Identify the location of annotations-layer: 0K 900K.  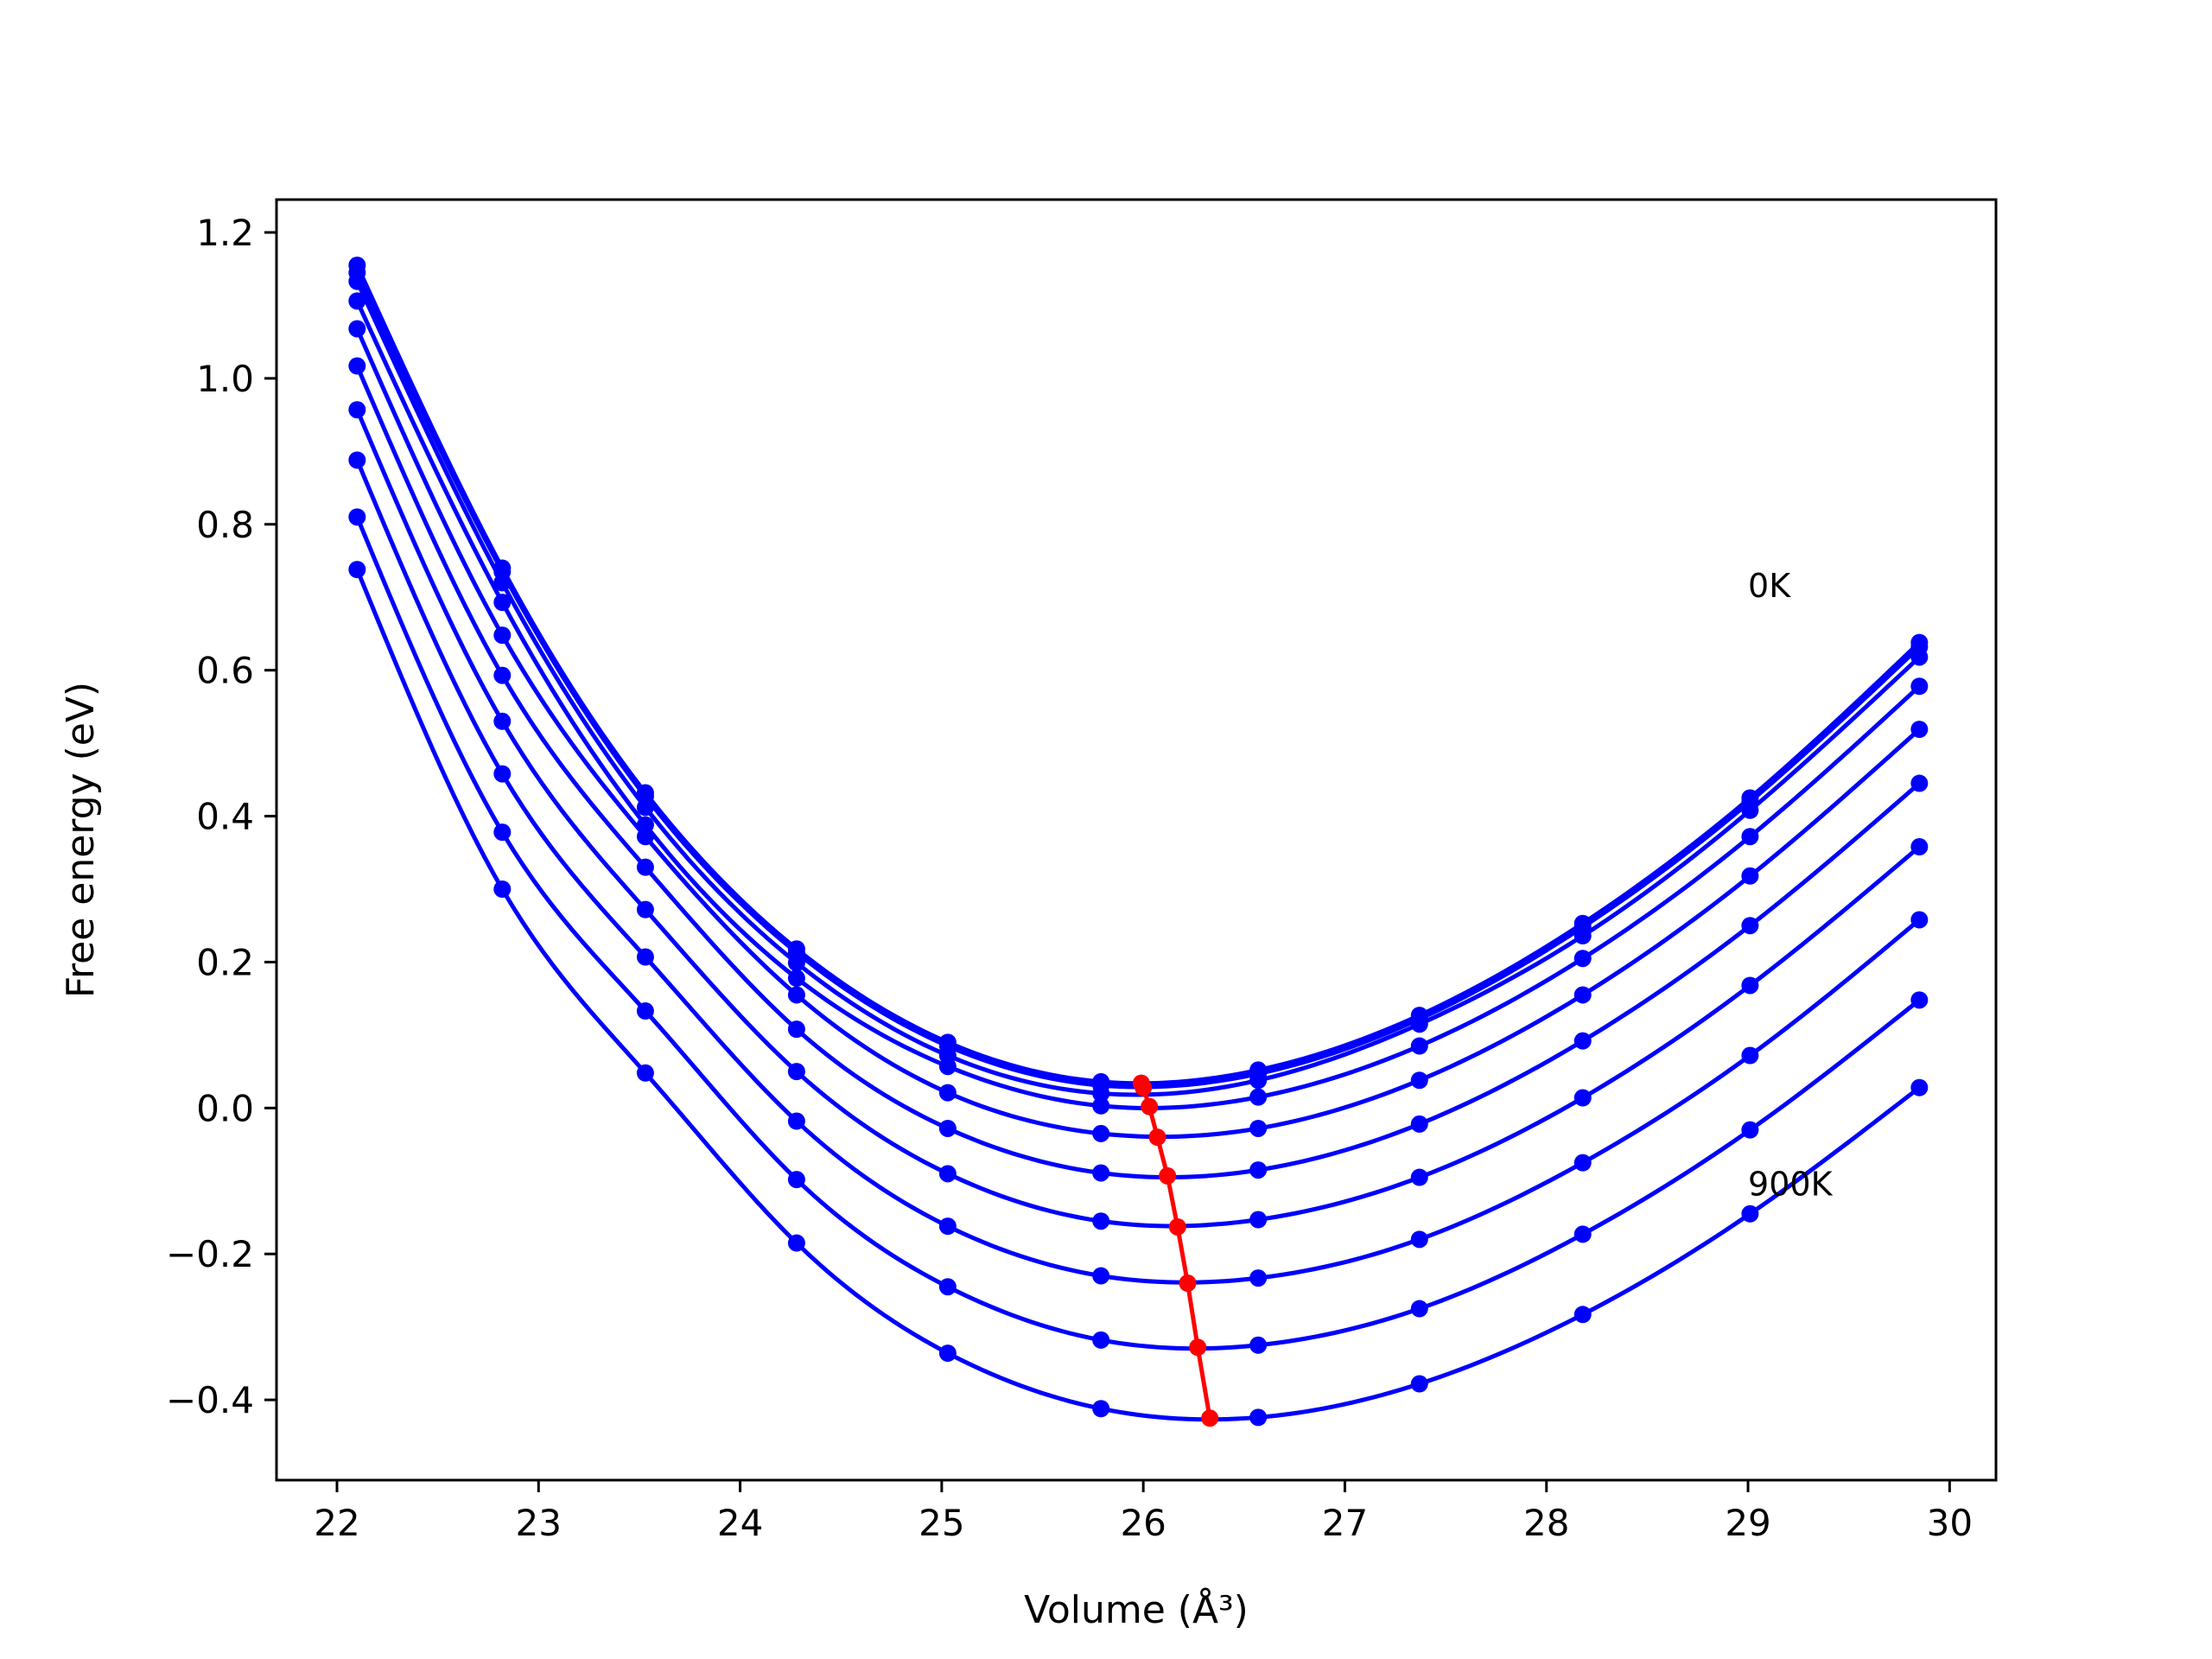
(1791, 885).